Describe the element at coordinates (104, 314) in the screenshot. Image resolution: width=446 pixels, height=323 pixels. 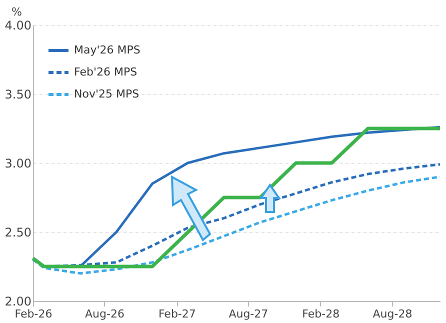
I see `x-tick-label: Aug-26` at that location.